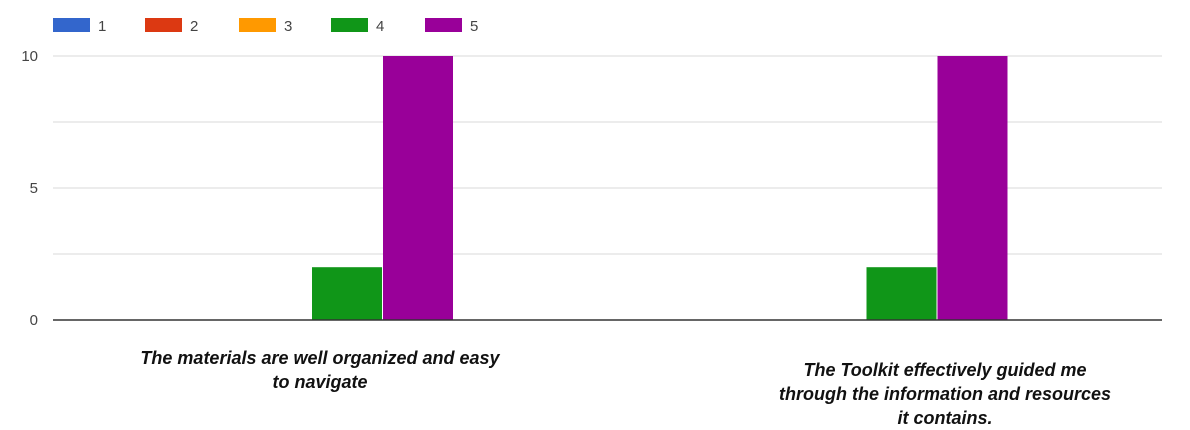 The width and height of the screenshot is (1190, 430). Describe the element at coordinates (380, 26) in the screenshot. I see `legend-label-4: 4` at that location.